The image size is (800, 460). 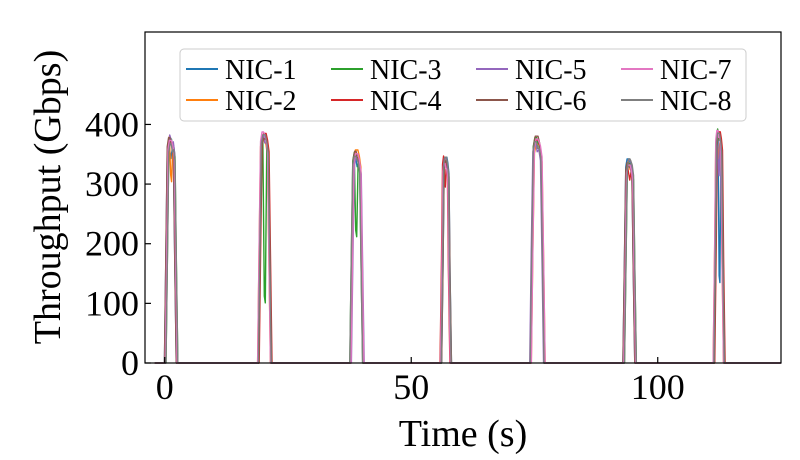 What do you see at coordinates (696, 70) in the screenshot?
I see `legend-label: NIC-7` at bounding box center [696, 70].